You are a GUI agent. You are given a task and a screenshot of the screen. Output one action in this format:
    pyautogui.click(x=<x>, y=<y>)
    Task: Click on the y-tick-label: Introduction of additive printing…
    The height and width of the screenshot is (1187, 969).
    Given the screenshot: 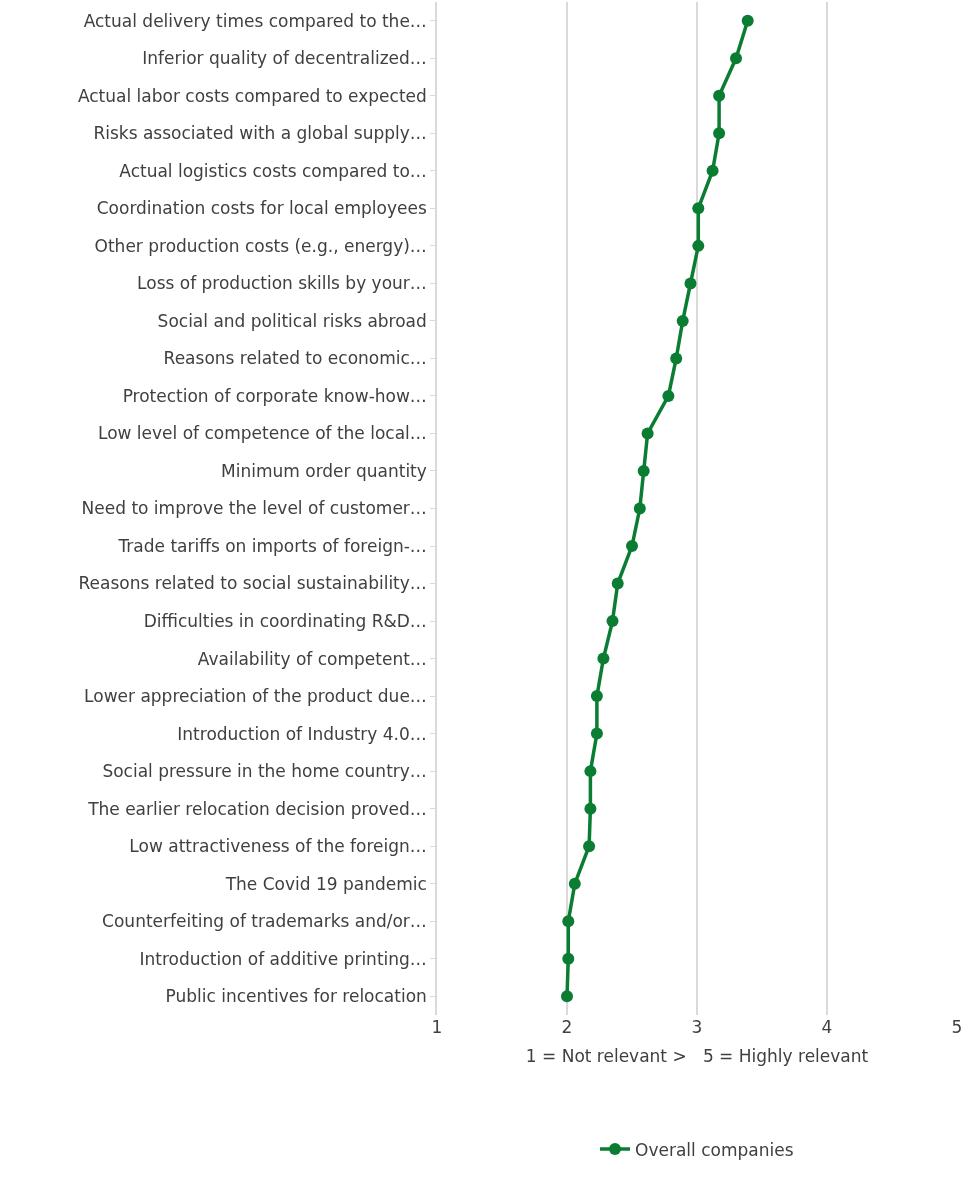 What is the action you would take?
    pyautogui.click(x=283, y=958)
    